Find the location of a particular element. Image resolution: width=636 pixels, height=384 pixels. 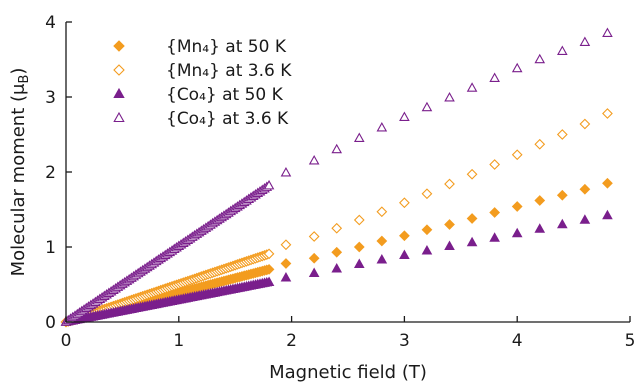

legend-label: {Co₄} at 3.6 K is located at coordinates (227, 119).